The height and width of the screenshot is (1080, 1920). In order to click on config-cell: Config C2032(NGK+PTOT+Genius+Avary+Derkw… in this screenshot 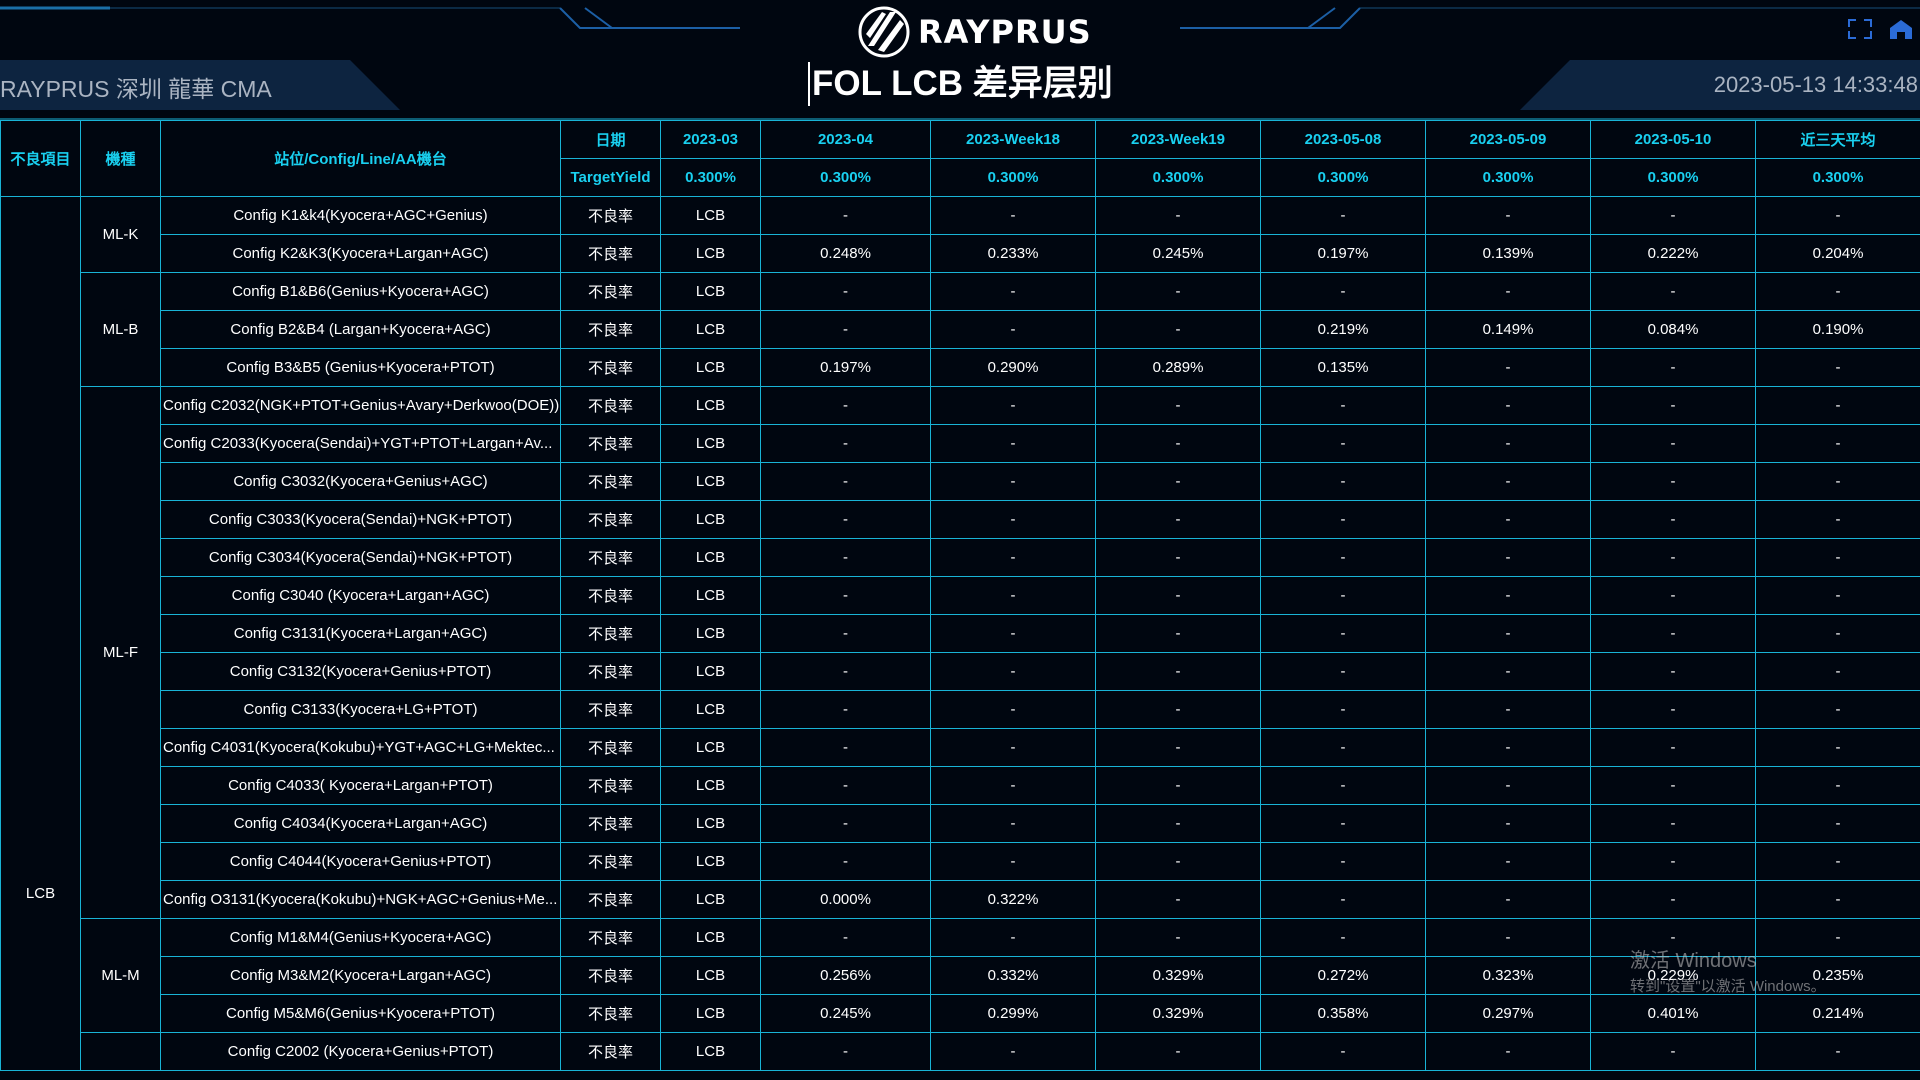, I will do `click(360, 405)`.